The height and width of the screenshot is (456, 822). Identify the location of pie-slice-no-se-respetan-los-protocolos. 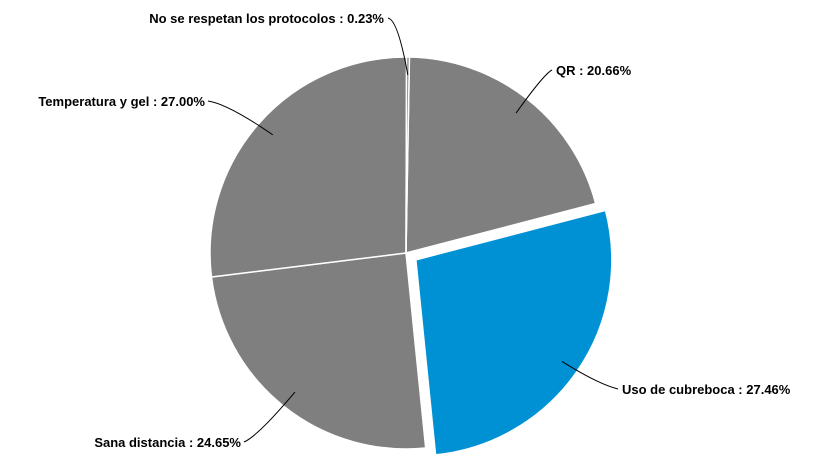
(408, 155).